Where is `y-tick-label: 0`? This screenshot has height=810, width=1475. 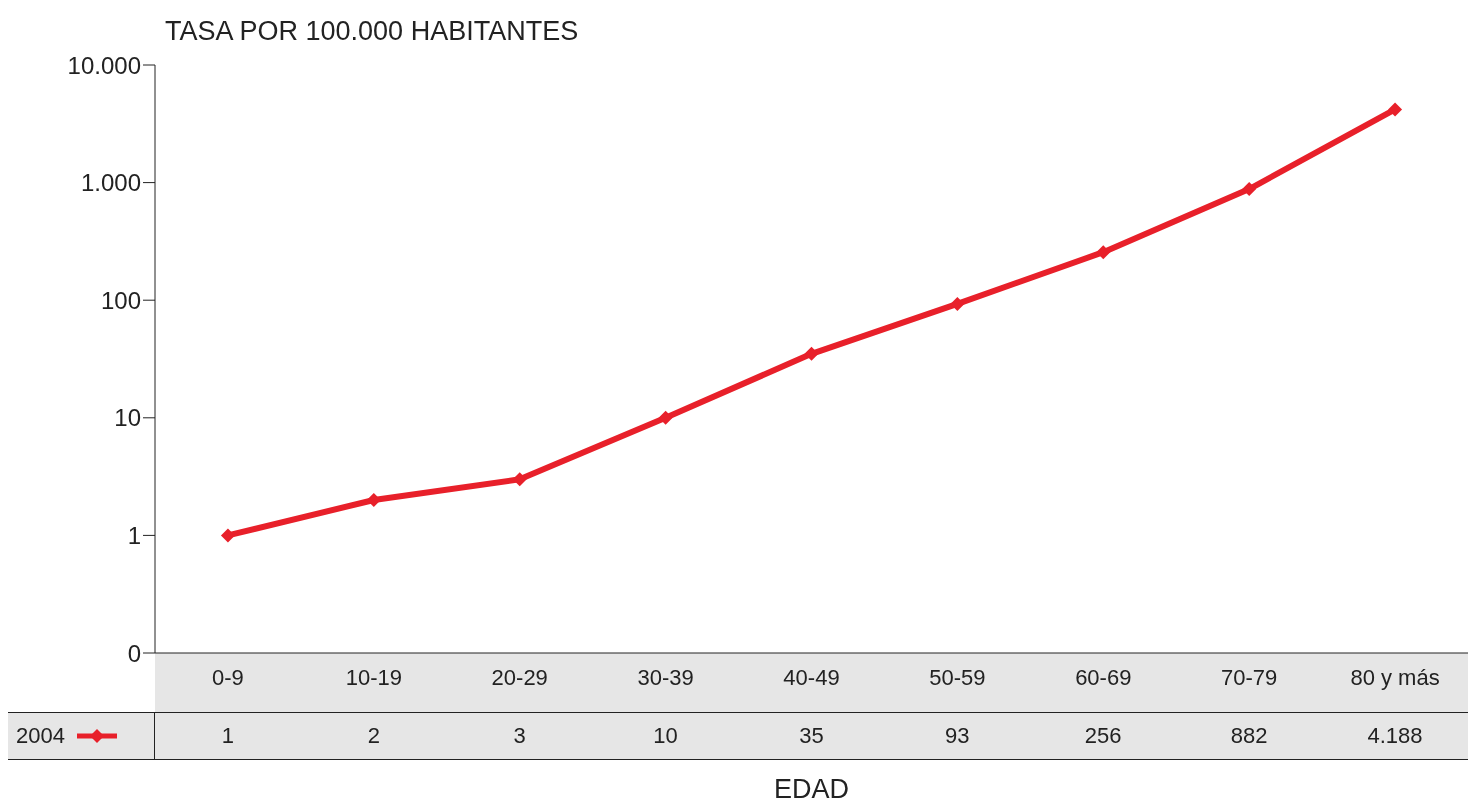
y-tick-label: 0 is located at coordinates (134, 653).